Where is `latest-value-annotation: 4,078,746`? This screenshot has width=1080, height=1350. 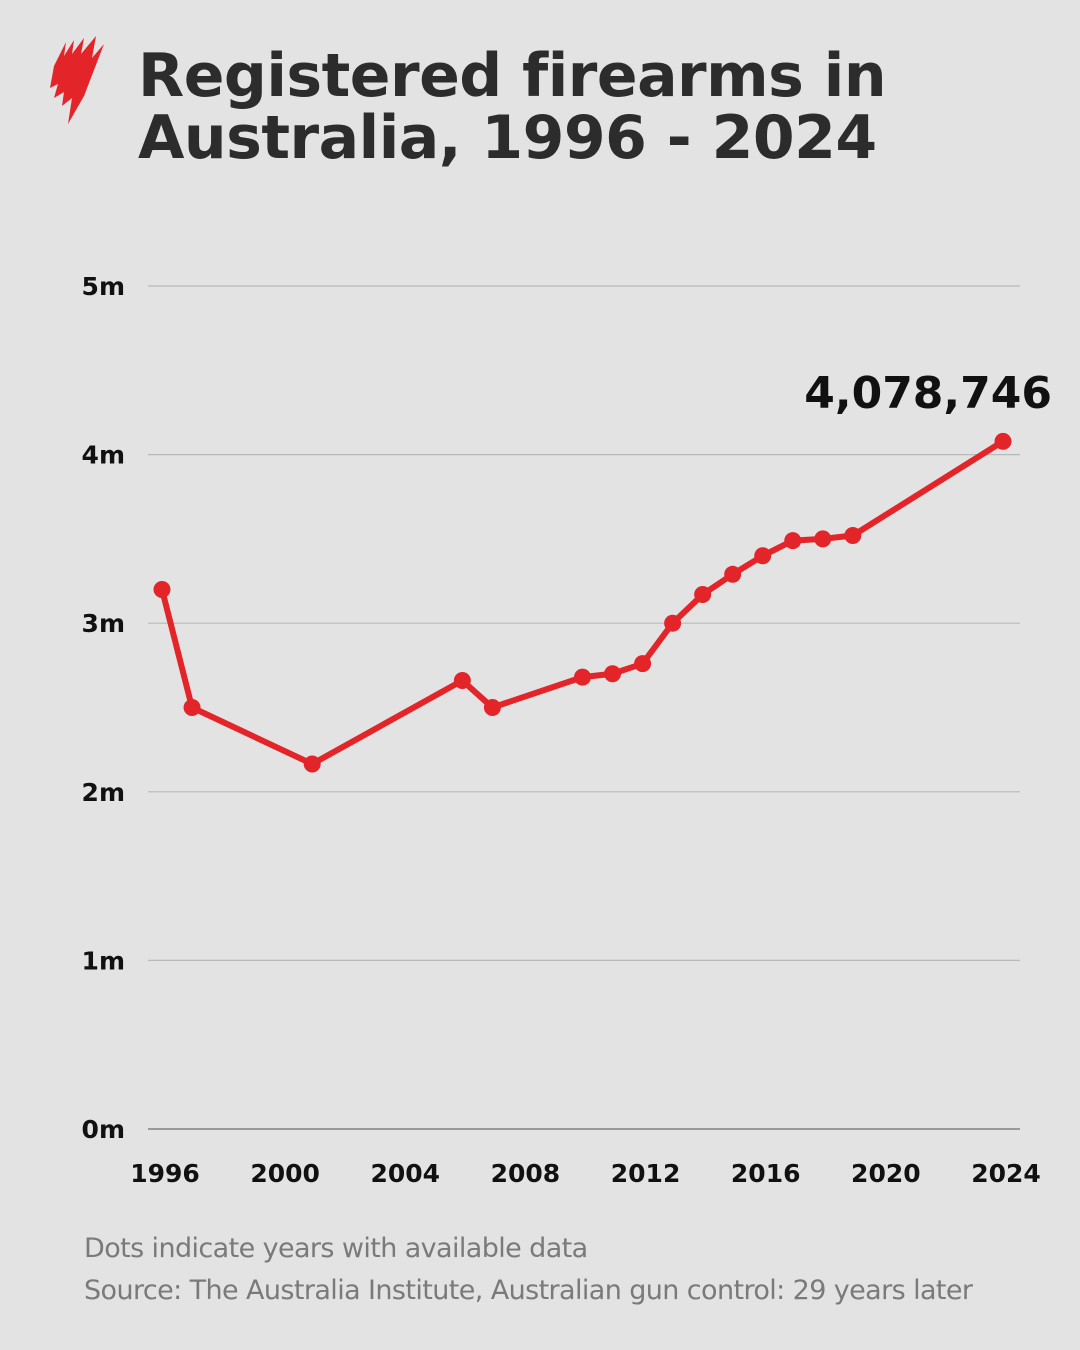
latest-value-annotation: 4,078,746 is located at coordinates (928, 393).